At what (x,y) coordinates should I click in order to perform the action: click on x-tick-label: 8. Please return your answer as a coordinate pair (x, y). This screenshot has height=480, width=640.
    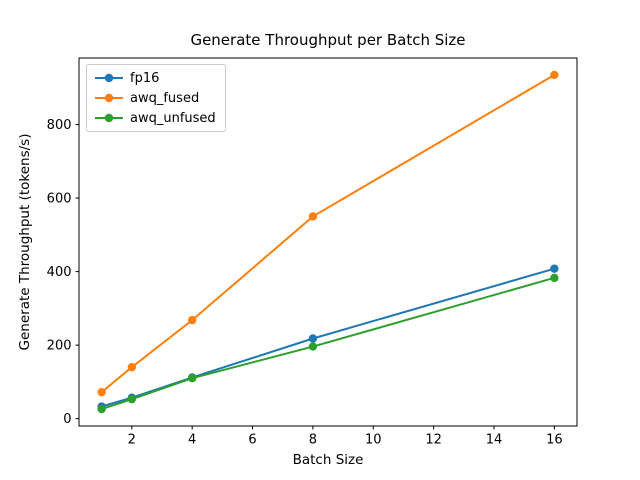
    Looking at the image, I should click on (313, 440).